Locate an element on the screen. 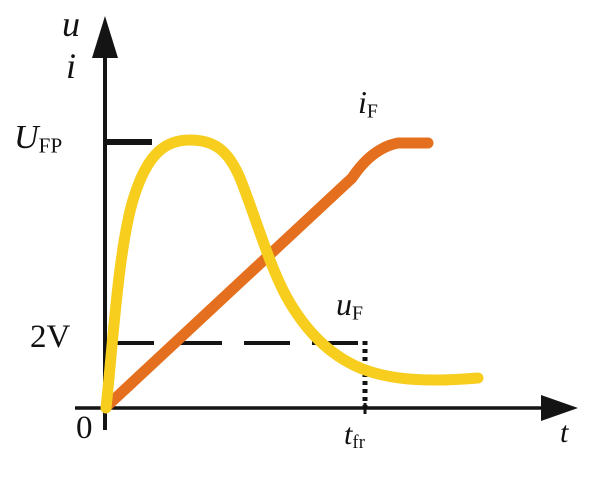  y-axis-label-i: i is located at coordinates (71, 66).